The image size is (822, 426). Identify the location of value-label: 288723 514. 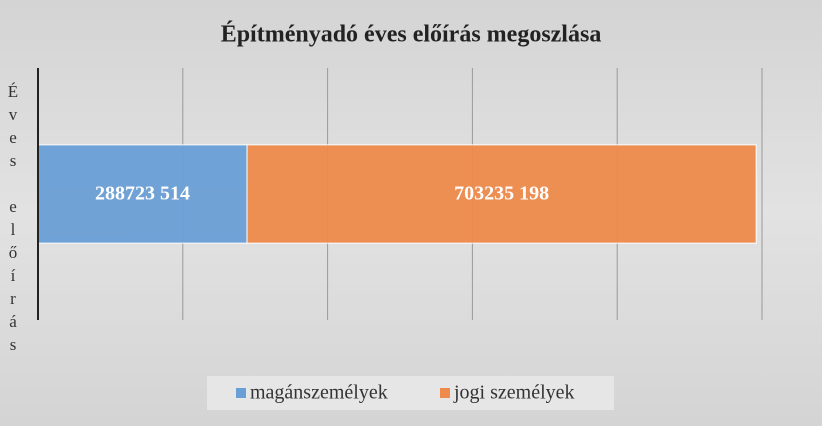
(142, 194).